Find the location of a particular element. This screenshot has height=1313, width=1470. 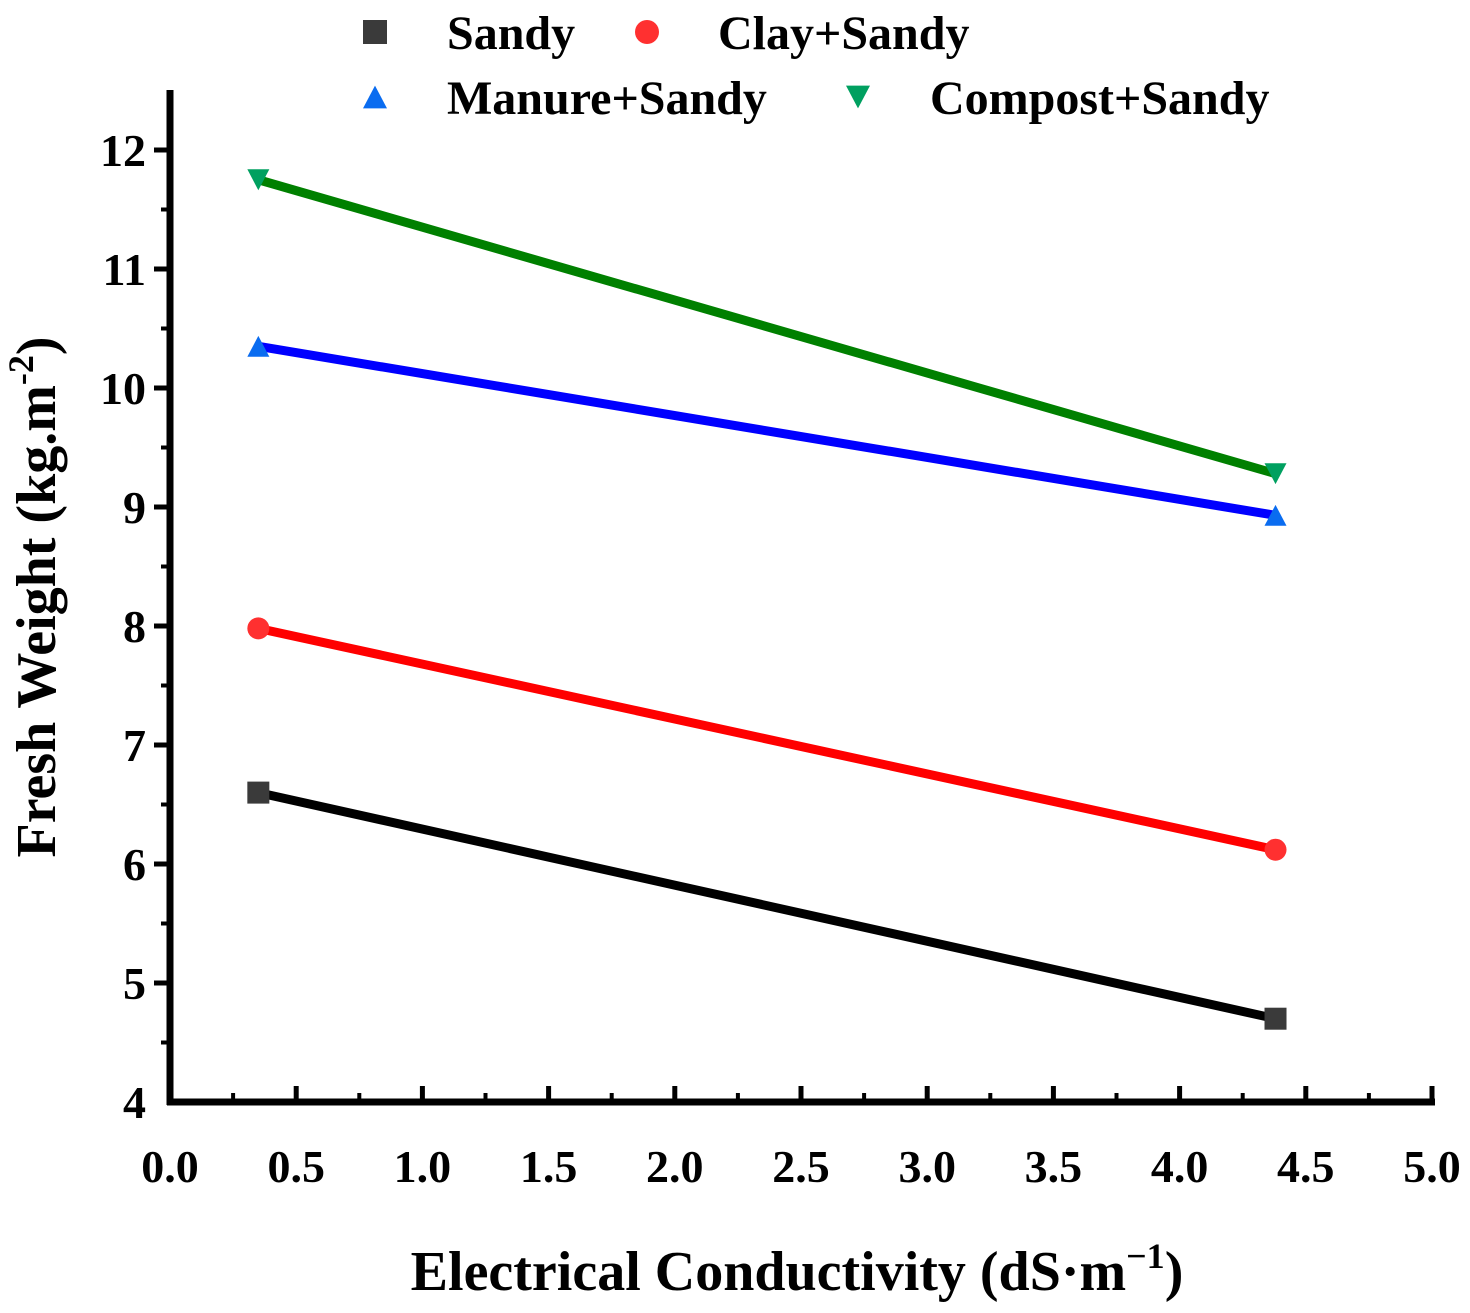

x-axis-title-text: Electrical Conductivity (dS·m is located at coordinates (769, 1272).